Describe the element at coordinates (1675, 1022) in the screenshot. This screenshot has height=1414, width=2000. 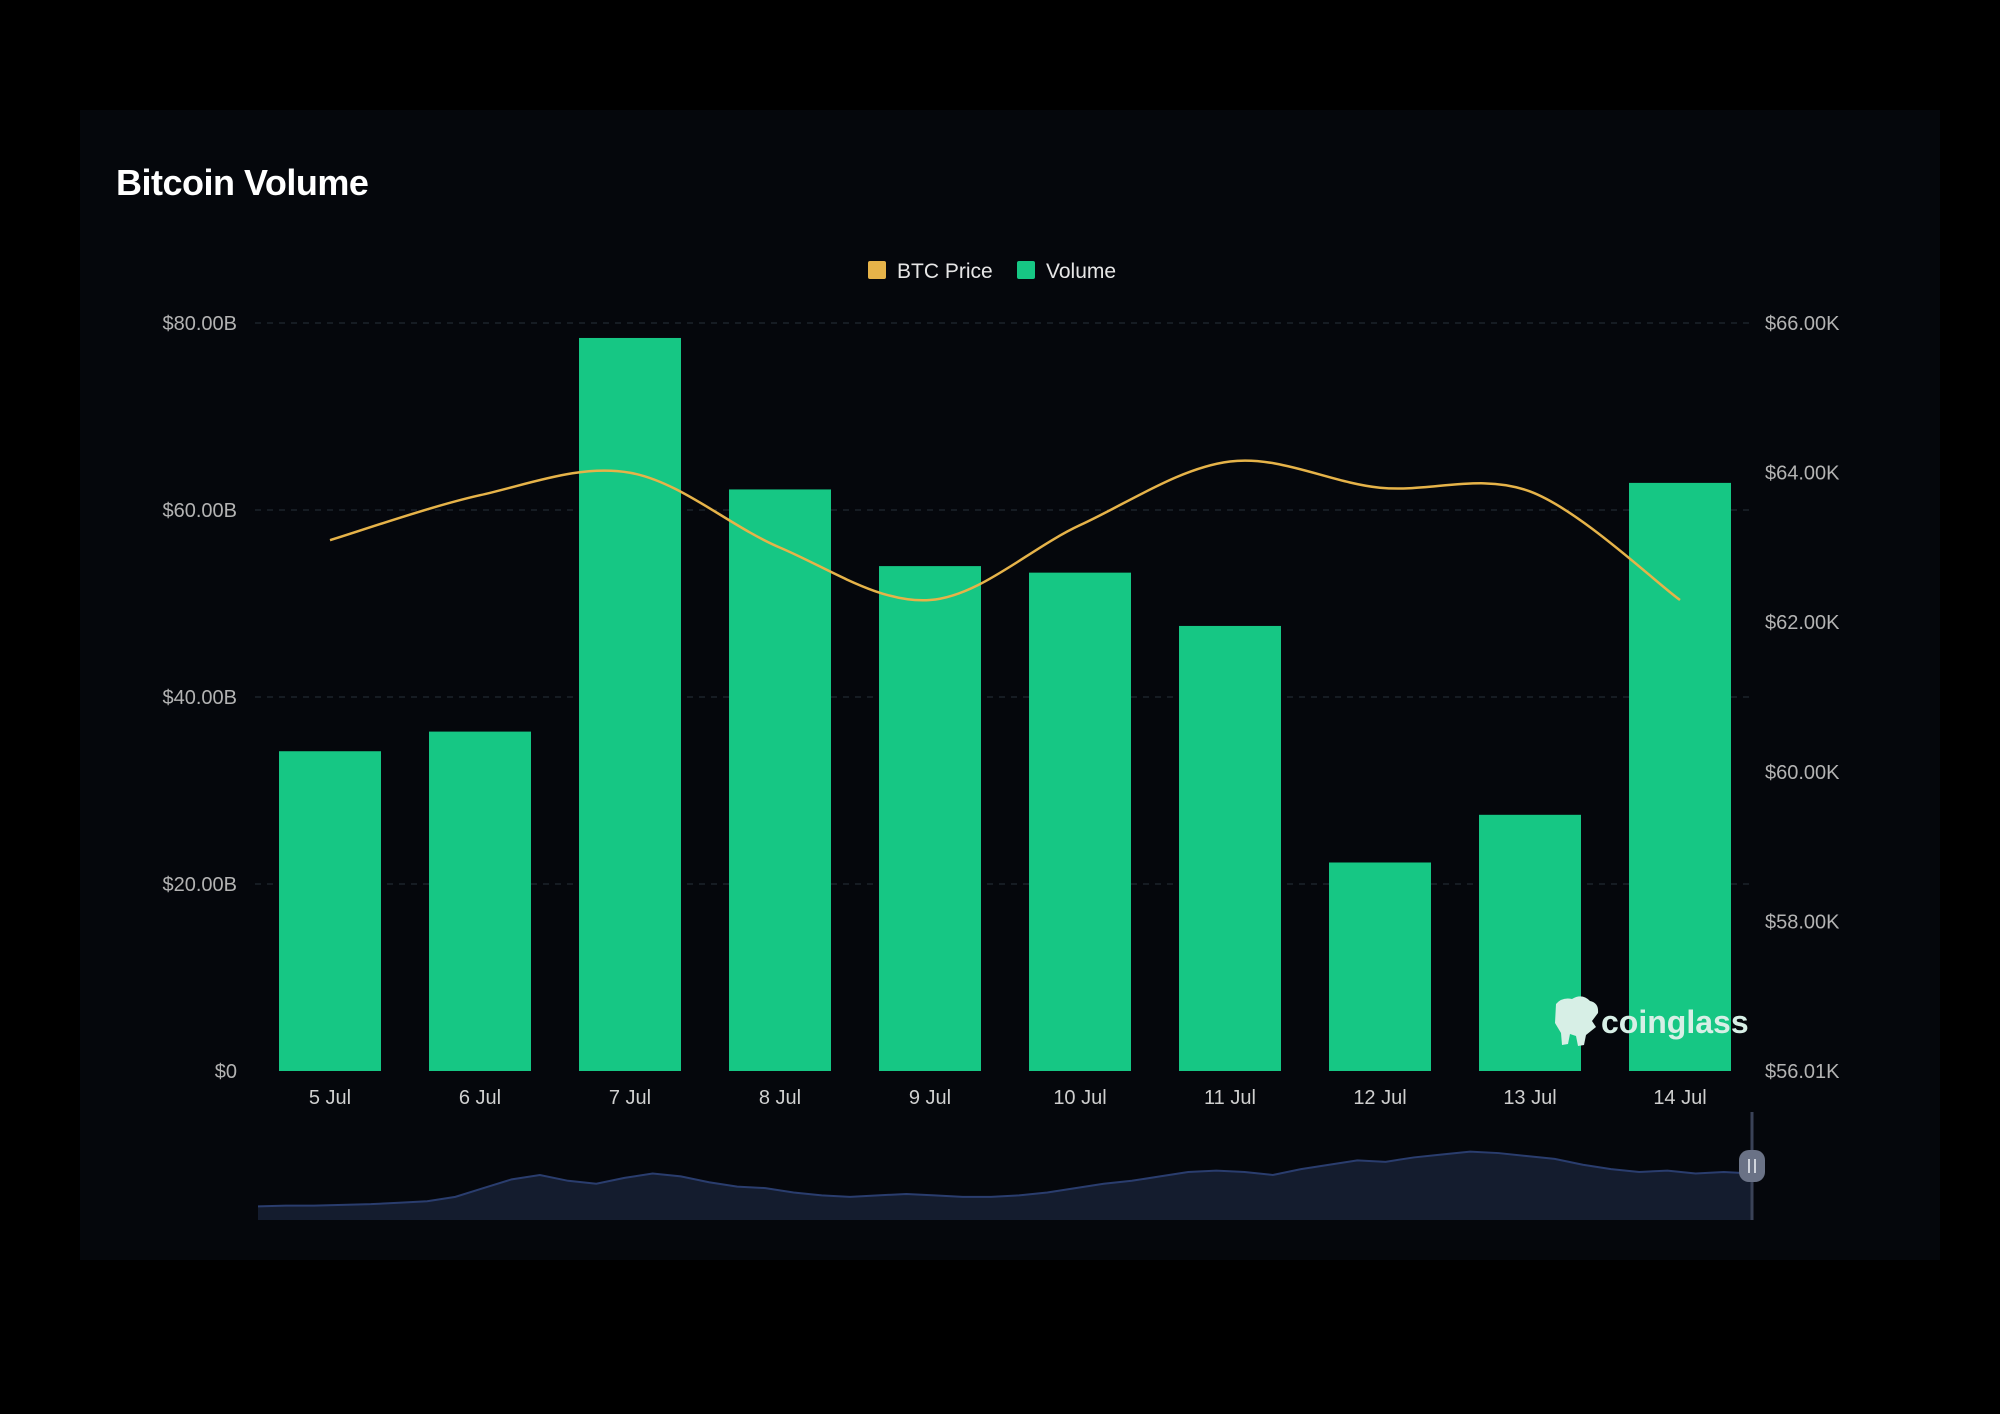
I see `watermark-text: coinglass` at that location.